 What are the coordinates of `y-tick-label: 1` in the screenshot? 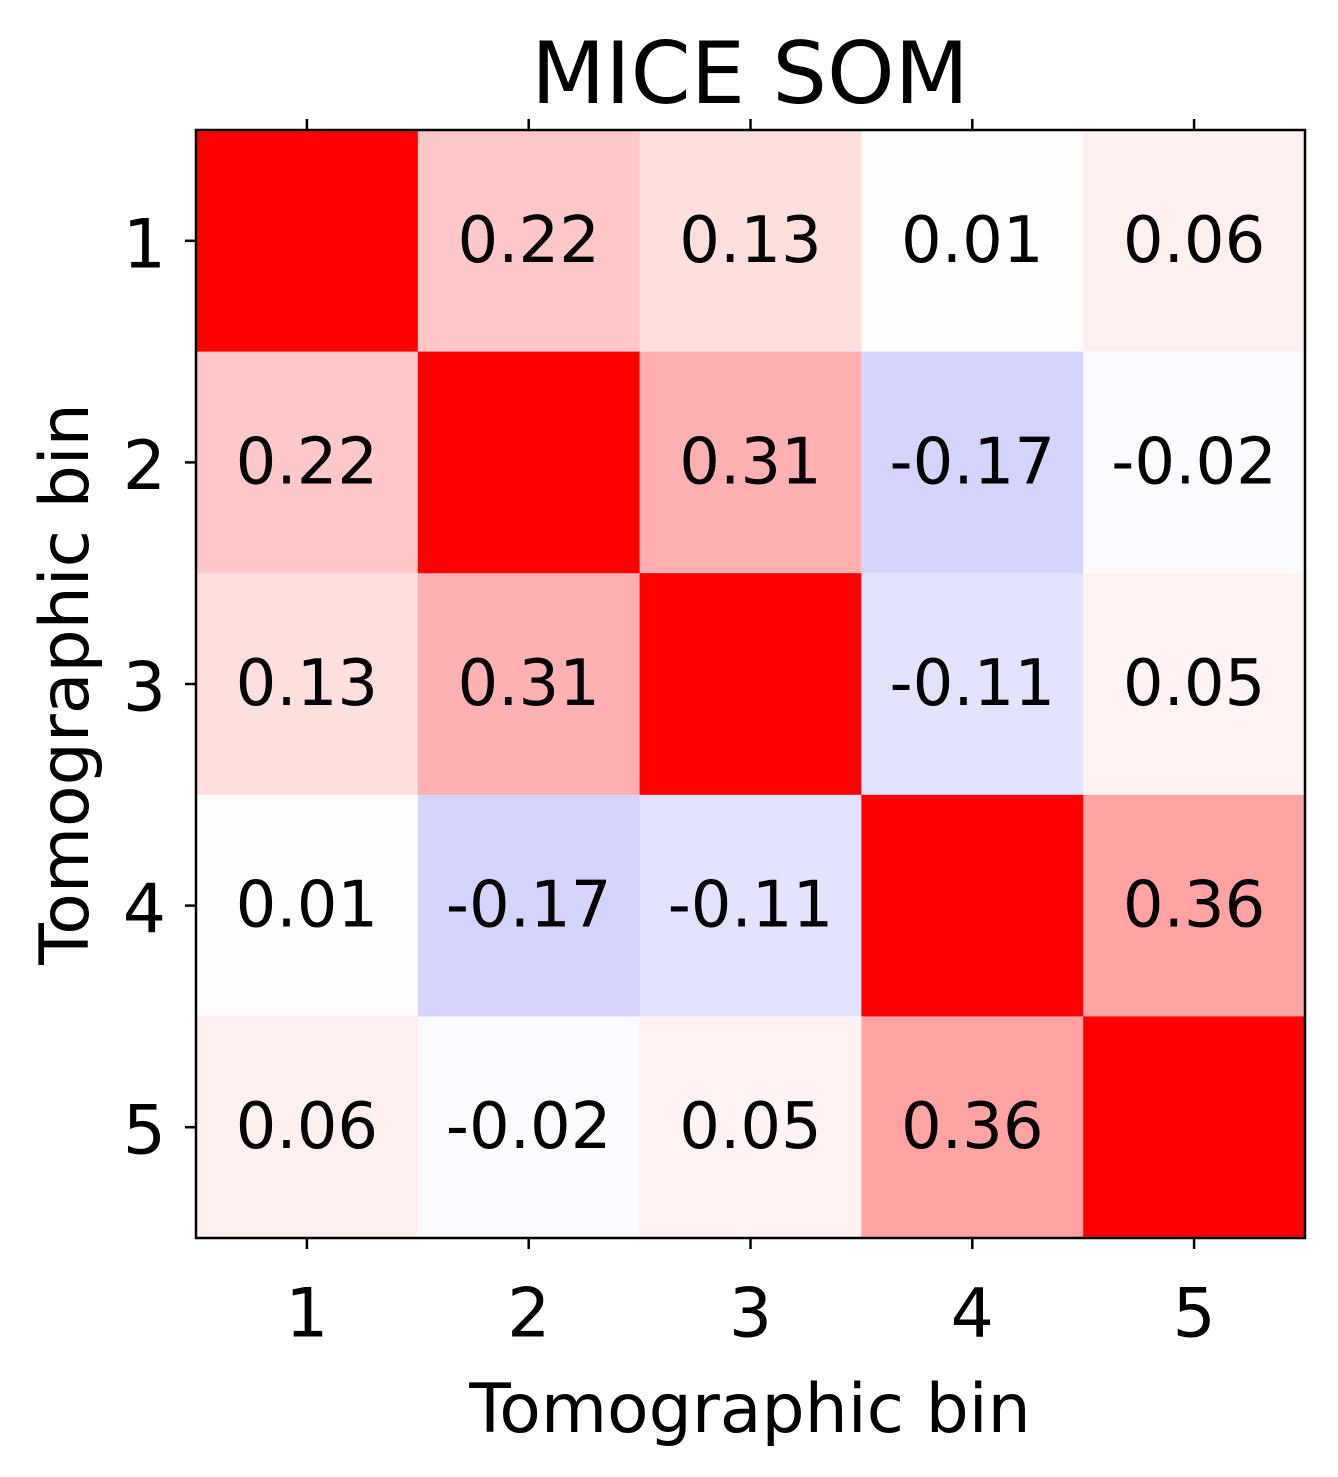 It's located at (144, 244).